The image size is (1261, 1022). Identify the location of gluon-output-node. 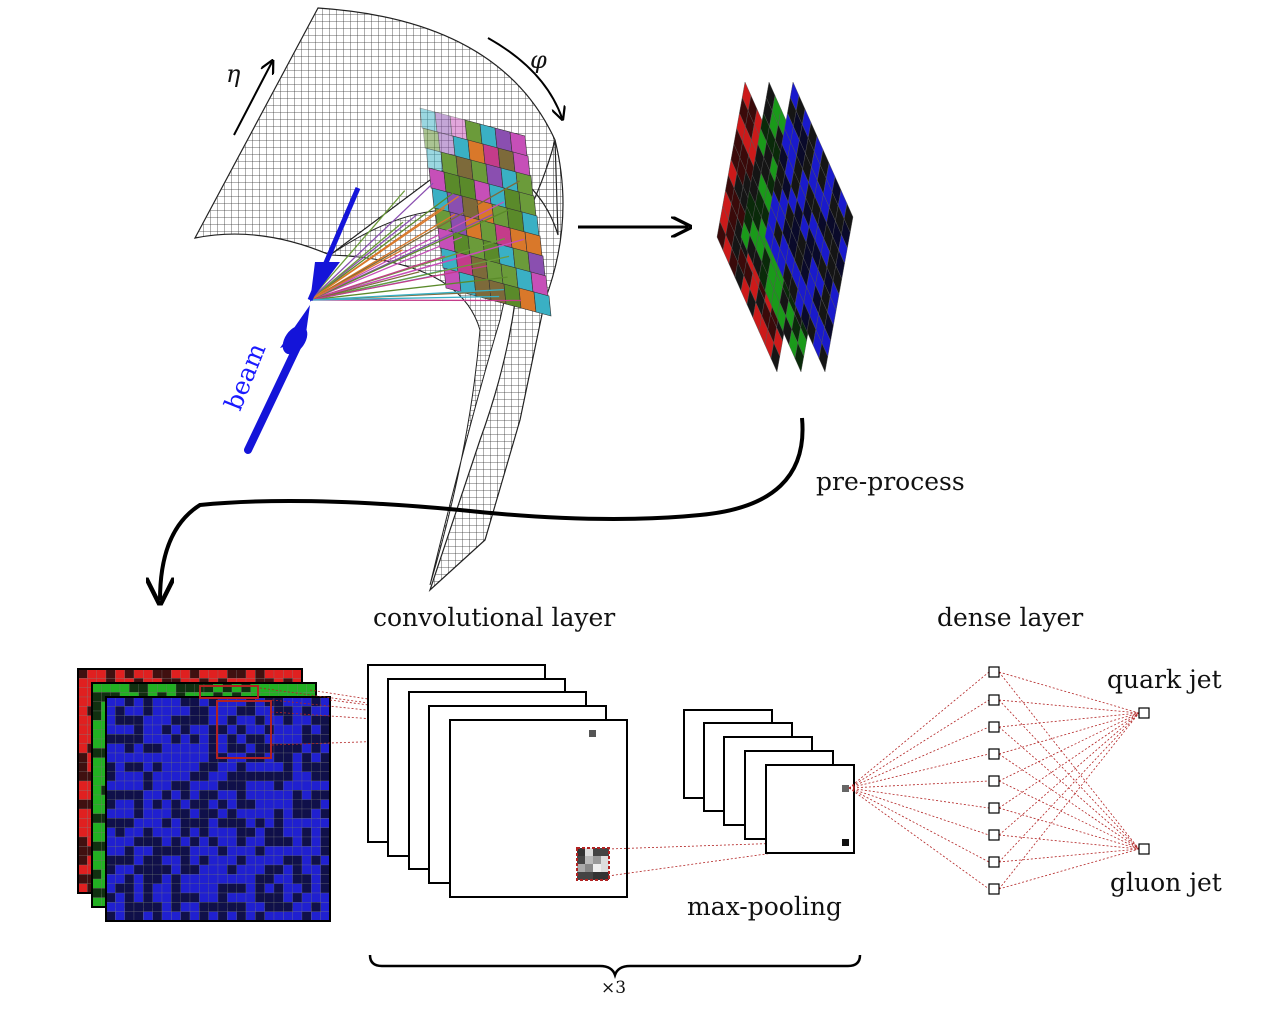
(1144, 849).